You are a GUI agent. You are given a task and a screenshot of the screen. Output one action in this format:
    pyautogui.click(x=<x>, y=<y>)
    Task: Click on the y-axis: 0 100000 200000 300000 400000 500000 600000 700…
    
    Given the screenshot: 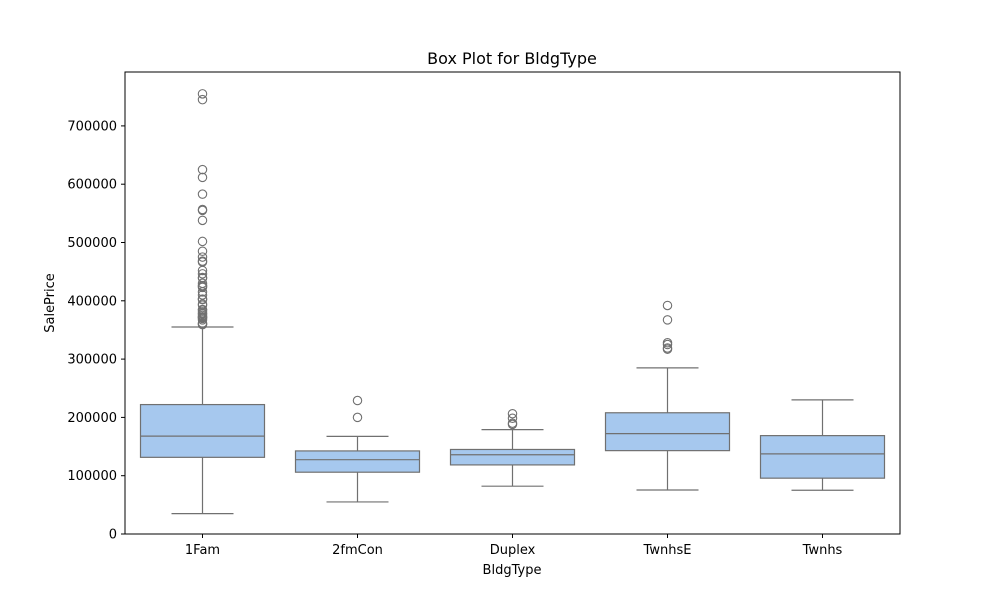 What is the action you would take?
    pyautogui.click(x=96, y=331)
    